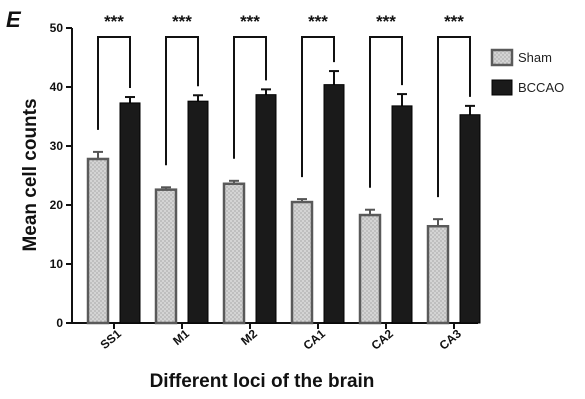  Describe the element at coordinates (502, 57) in the screenshot. I see `legend-swatch-sham` at that location.